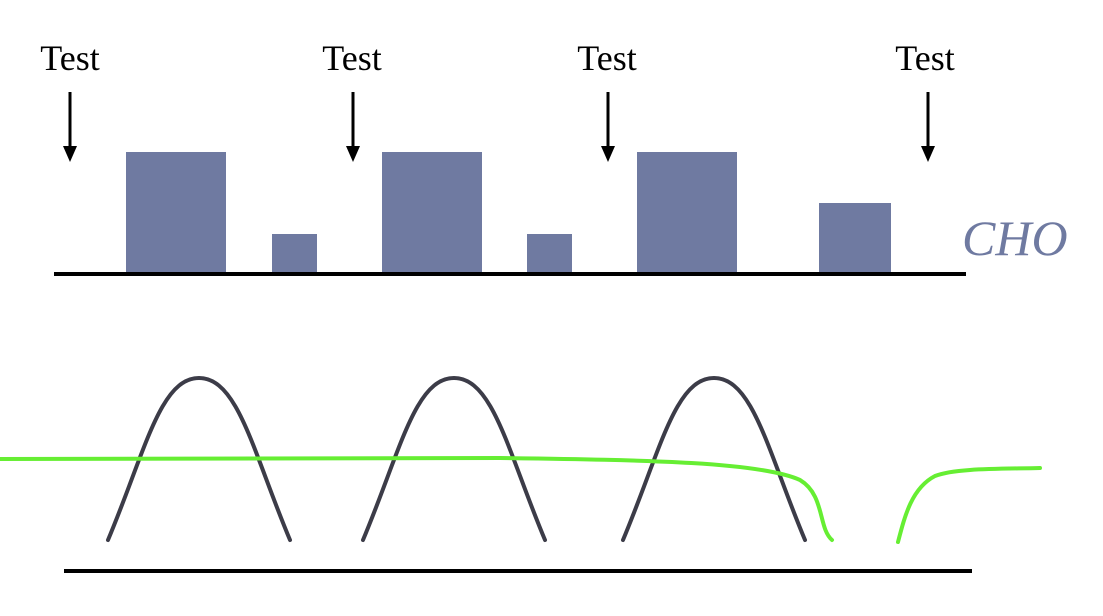 The image size is (1103, 616). Describe the element at coordinates (499, 127) in the screenshot. I see `test-arrows` at that location.